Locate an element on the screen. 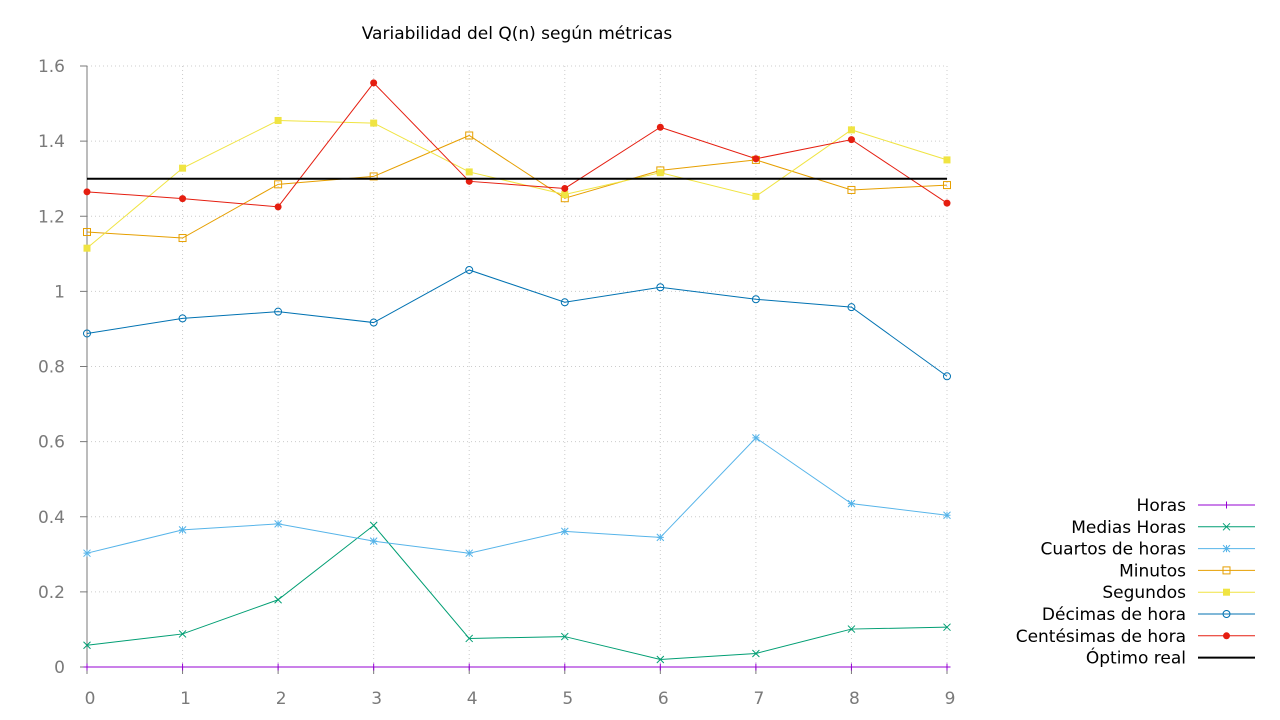  legend-entry: Medias Horas is located at coordinates (1163, 528).